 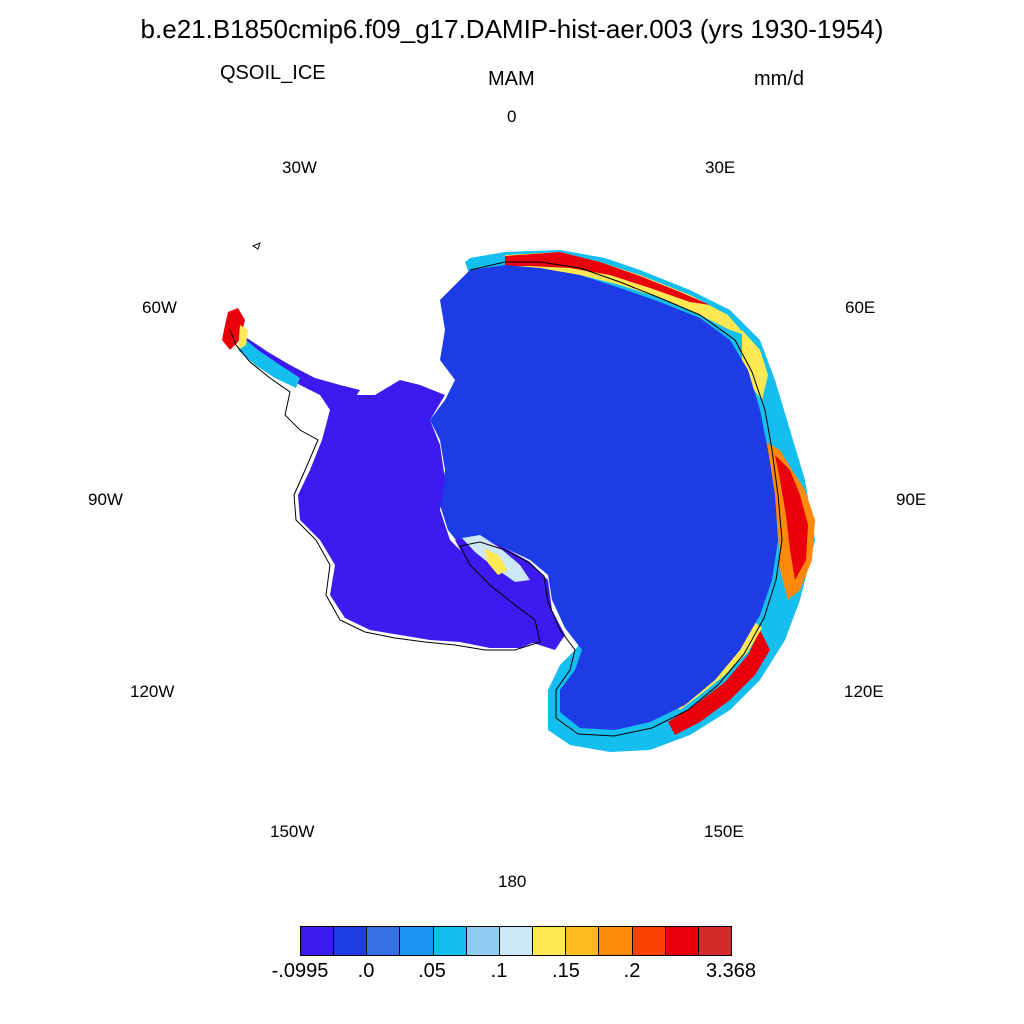 What do you see at coordinates (292, 831) in the screenshot?
I see `lon-label-150w: 150W` at bounding box center [292, 831].